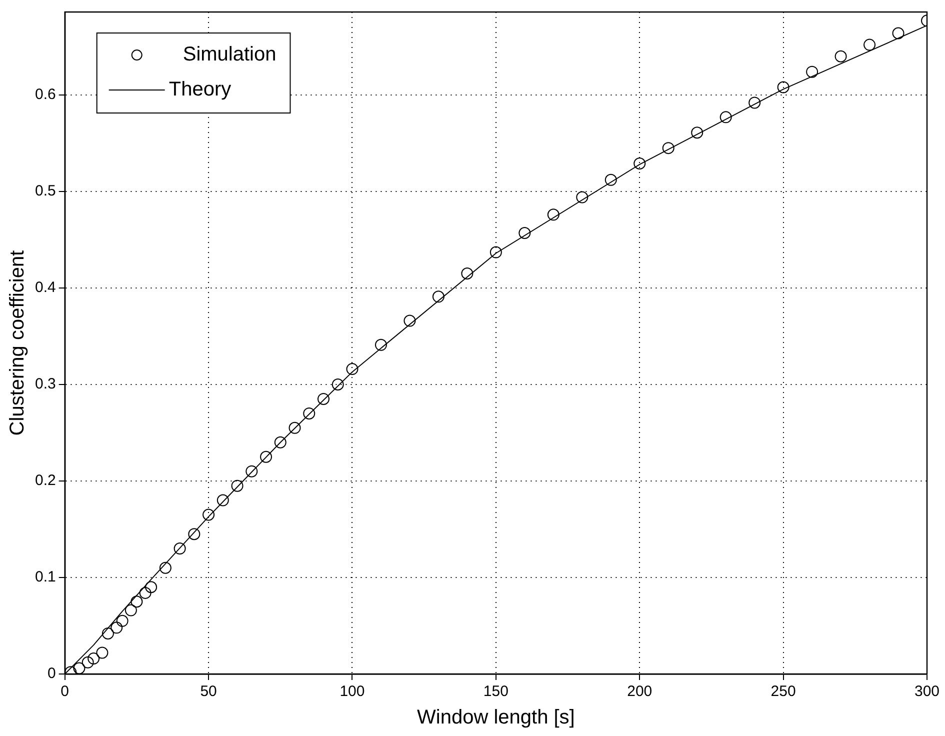  I want to click on y-tick-label: 0.1, so click(45, 577).